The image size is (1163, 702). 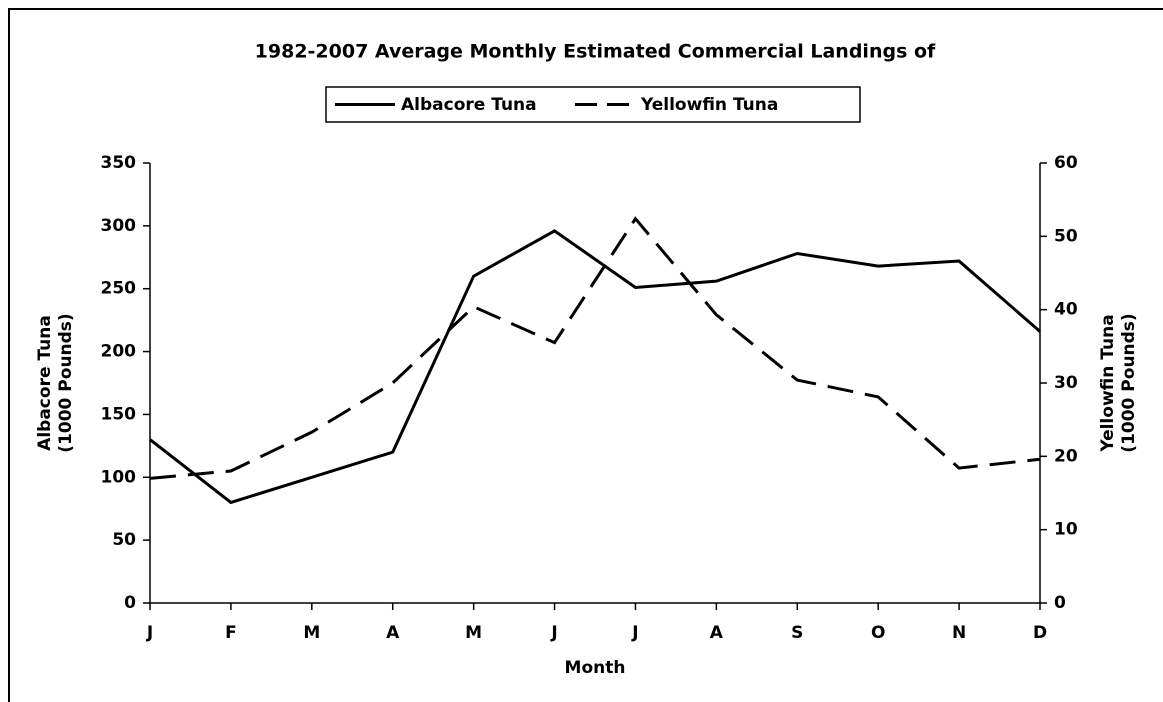 I want to click on y-axis-title: Albacore Tuna, so click(x=45, y=383).